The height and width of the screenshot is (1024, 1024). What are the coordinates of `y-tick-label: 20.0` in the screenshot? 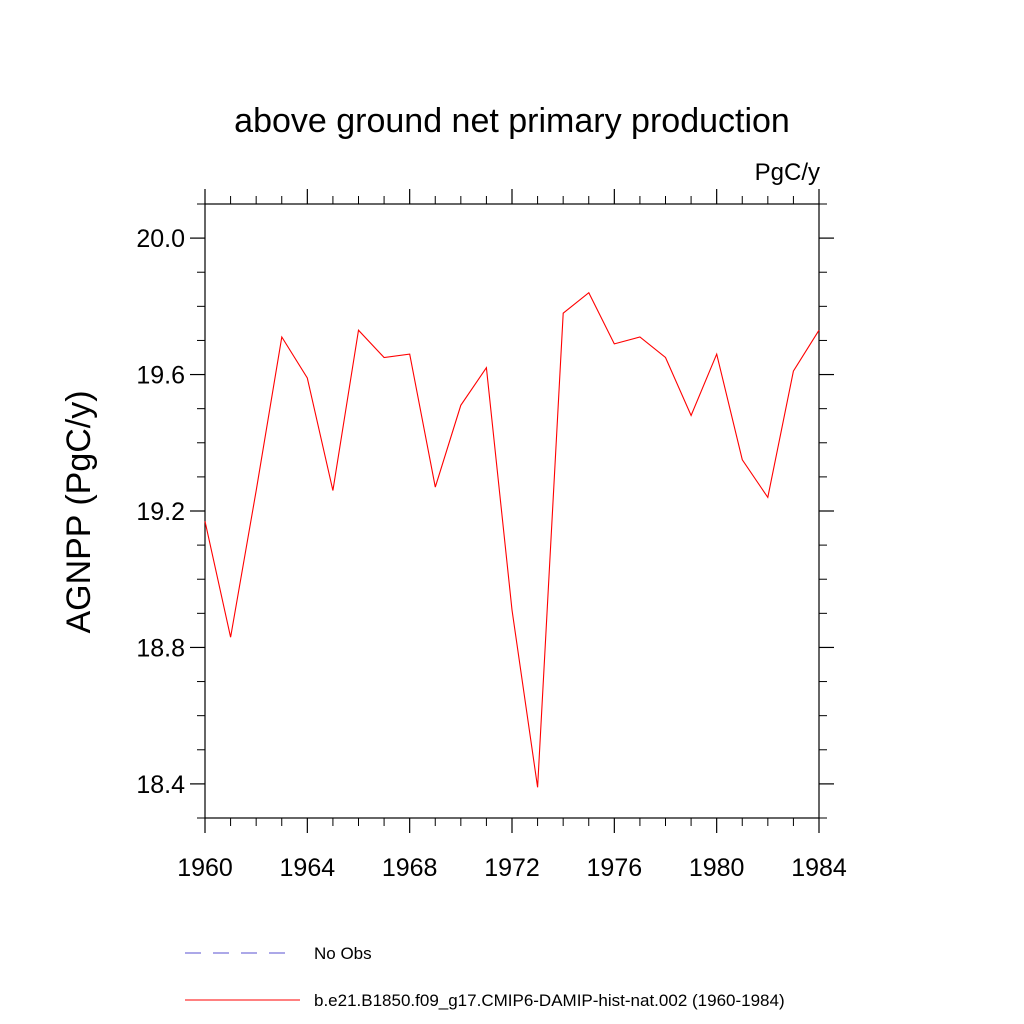 It's located at (160, 239).